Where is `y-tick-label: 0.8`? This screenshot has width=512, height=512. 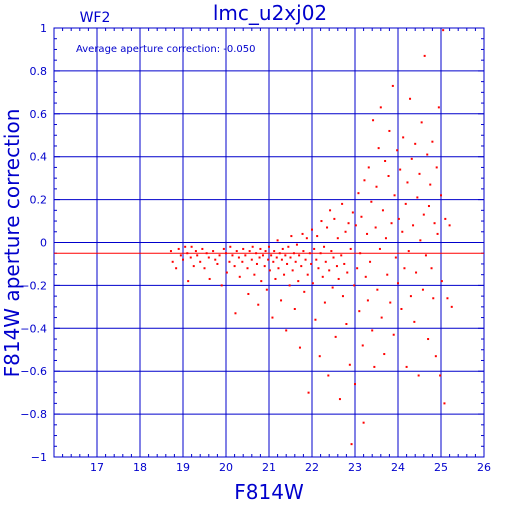
y-tick-label: 0.8 is located at coordinates (39, 71).